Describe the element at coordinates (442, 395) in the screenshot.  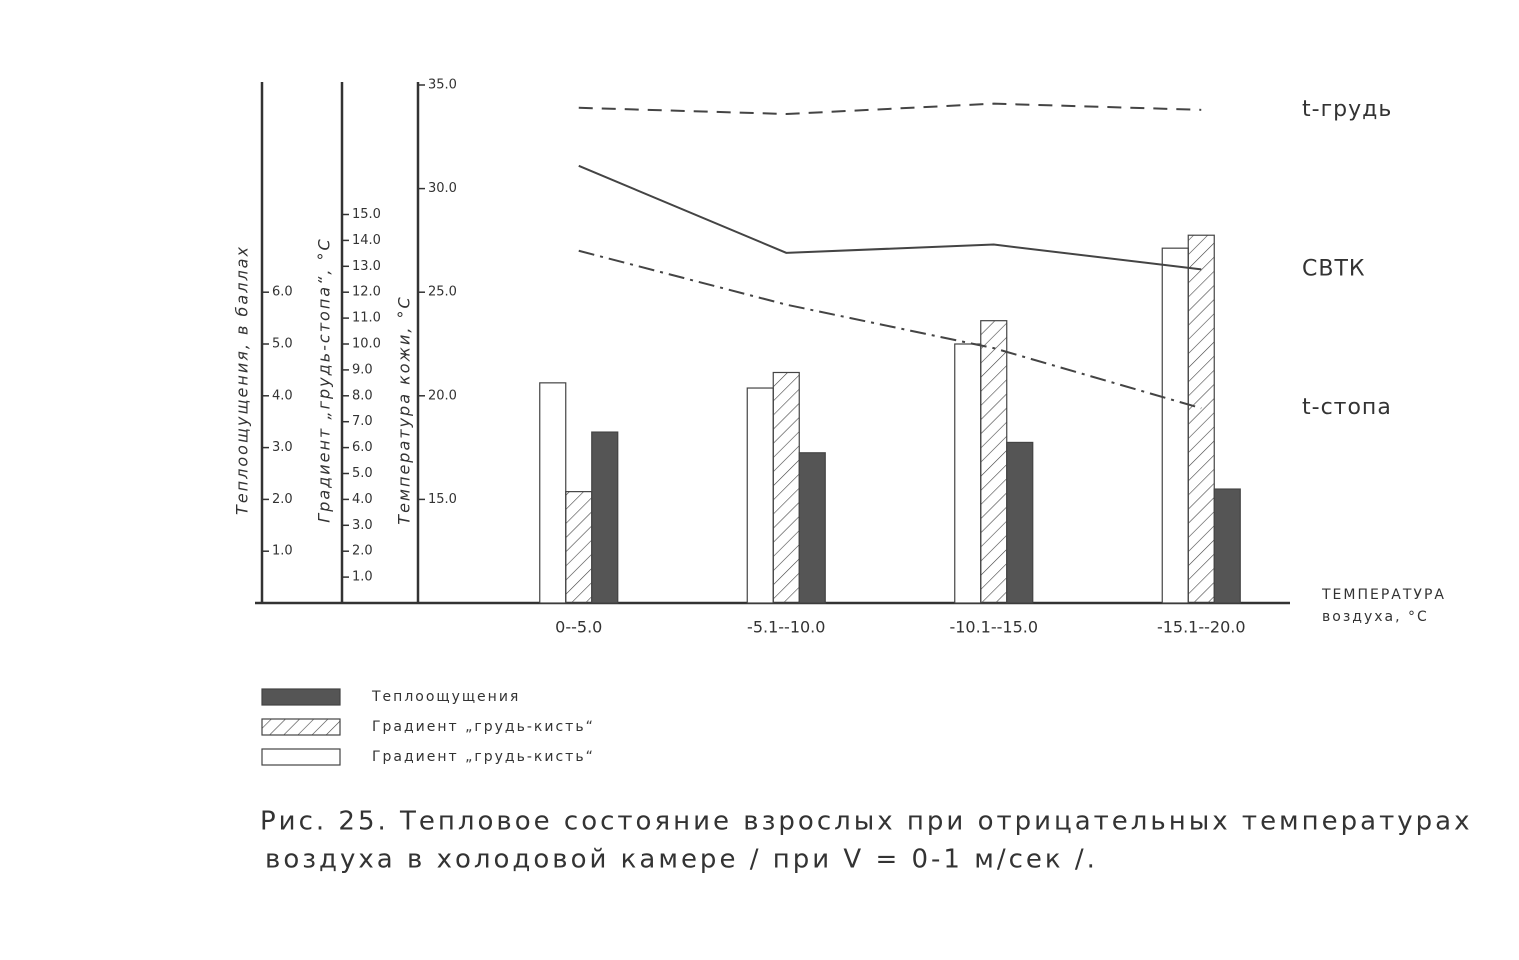
I see `tick-label: 20.0` at that location.